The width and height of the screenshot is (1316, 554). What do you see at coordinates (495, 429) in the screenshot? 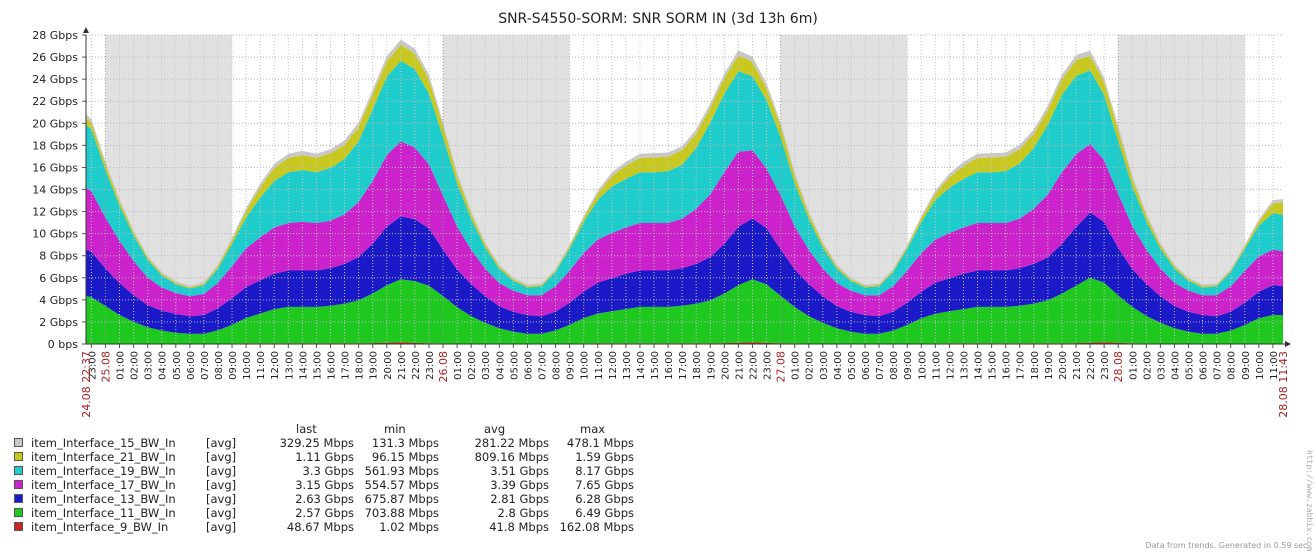
I see `legend-header-avg: avg` at bounding box center [495, 429].